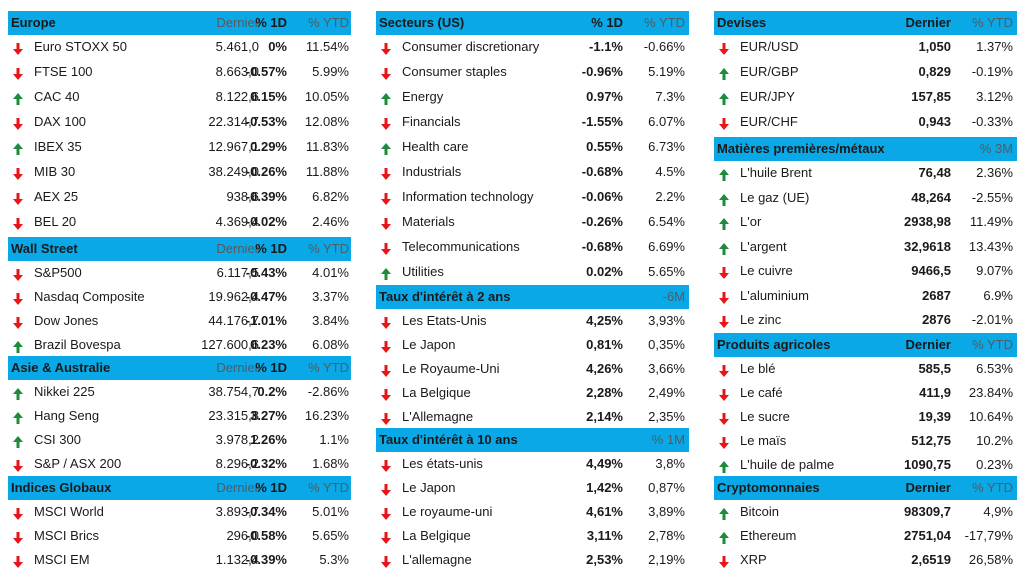 Image resolution: width=1025 pixels, height=577 pixels. I want to click on sectors-change: 7.3%, so click(670, 96).